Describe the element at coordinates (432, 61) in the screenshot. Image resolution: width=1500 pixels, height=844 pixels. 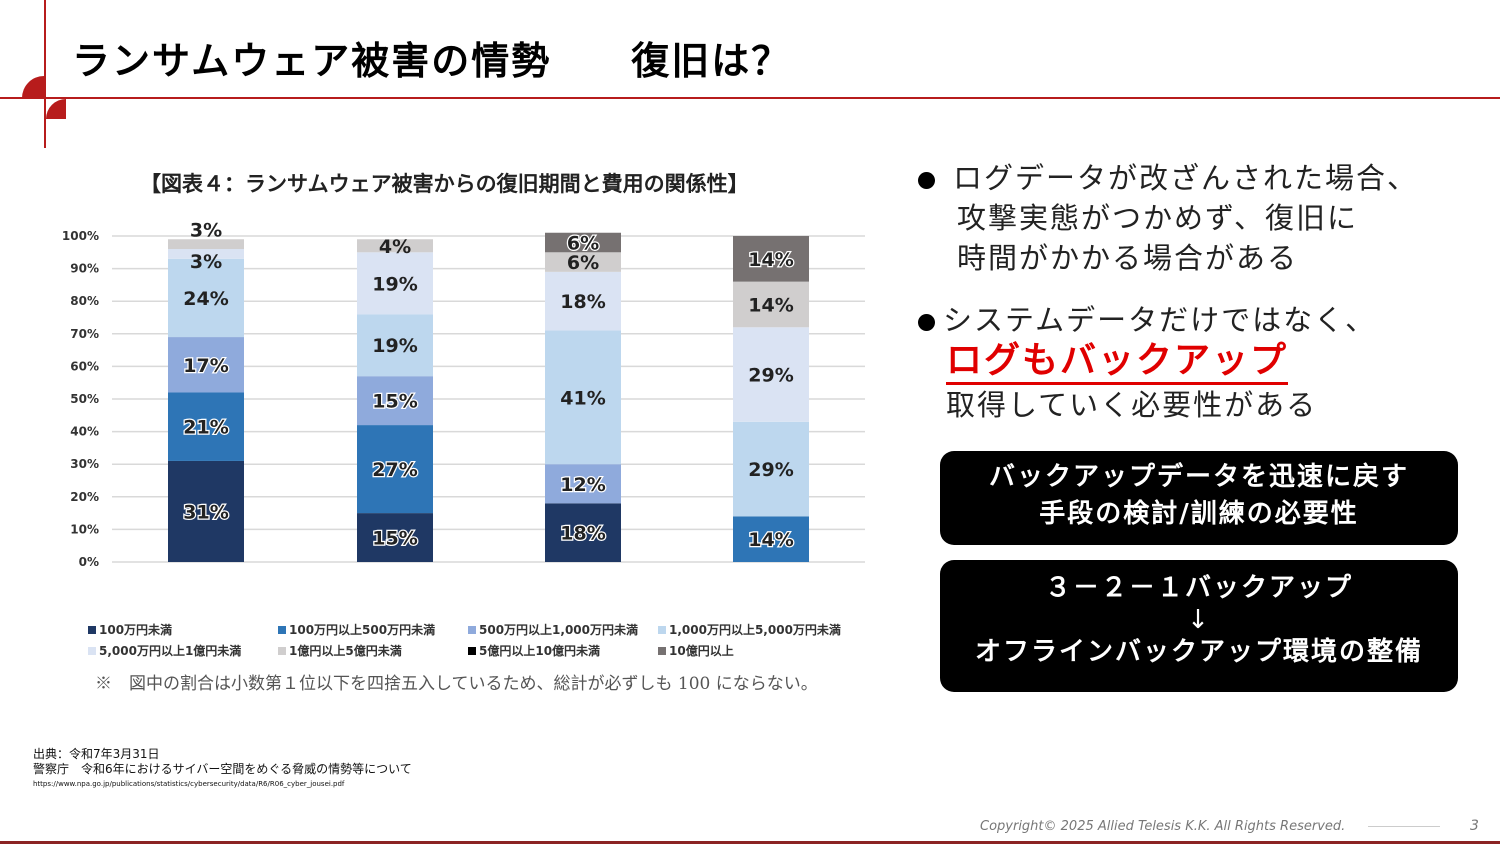
I see `slide-title: ランサムウェア被害の情勢 復旧は？` at that location.